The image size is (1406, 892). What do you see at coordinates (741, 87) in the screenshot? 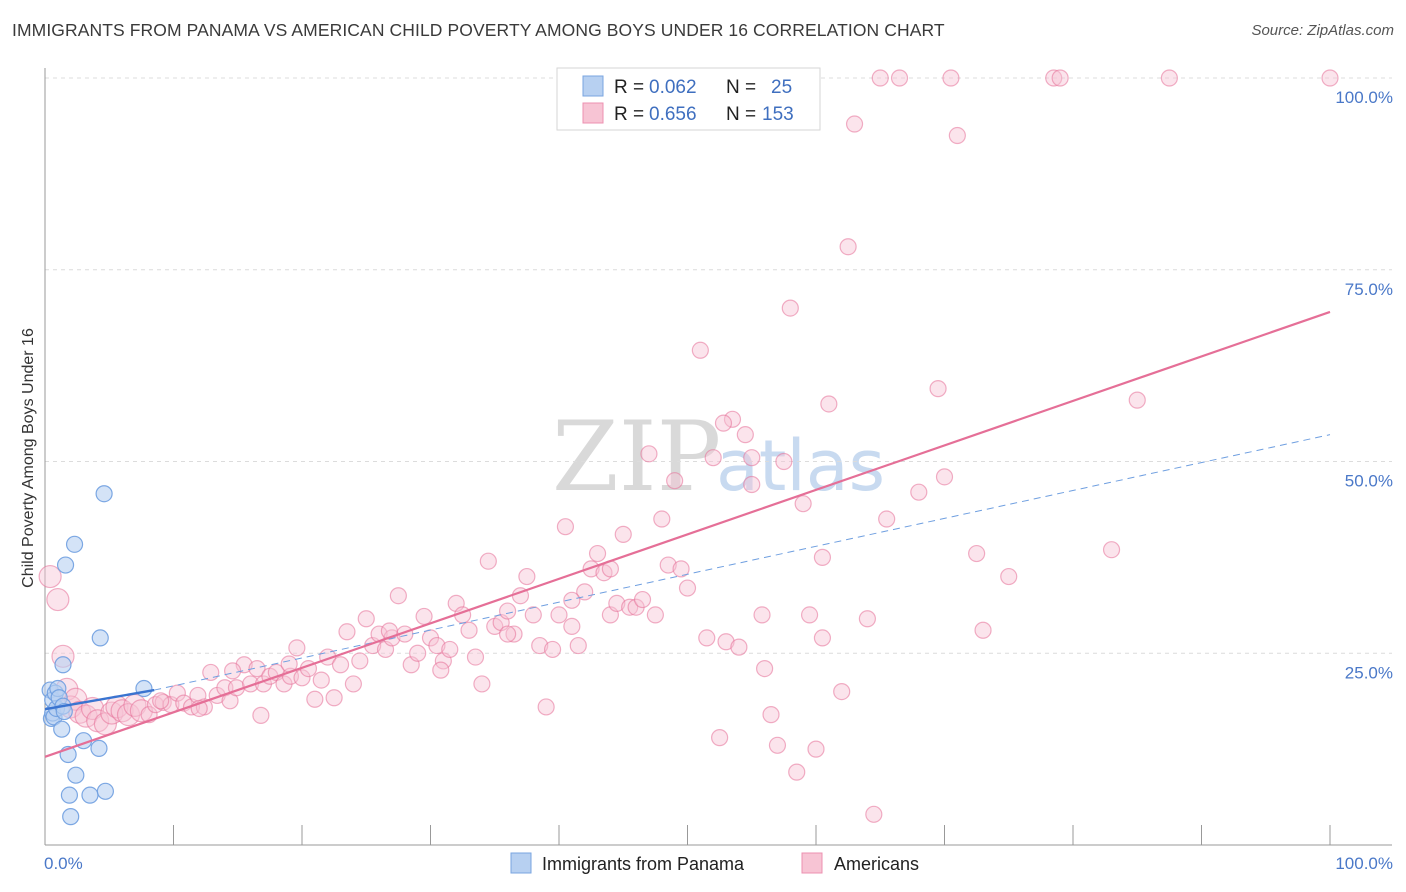
I see `legend-n-label-panama: N =` at bounding box center [741, 87].